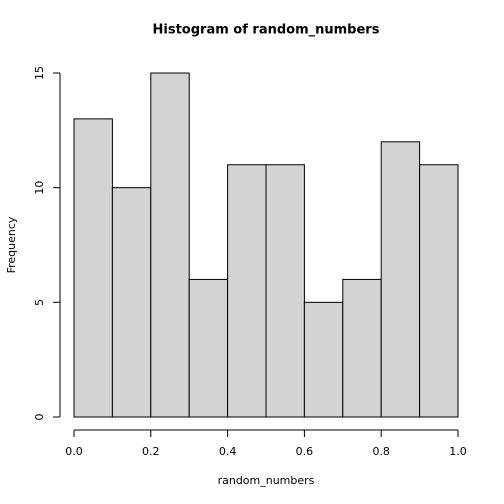 The height and width of the screenshot is (504, 504). I want to click on y-axis-label: Frequency, so click(11, 244).